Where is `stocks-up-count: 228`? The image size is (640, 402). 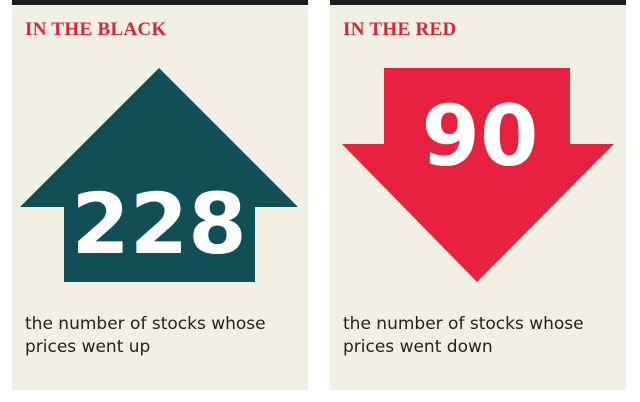
stocks-up-count: 228 is located at coordinates (158, 224).